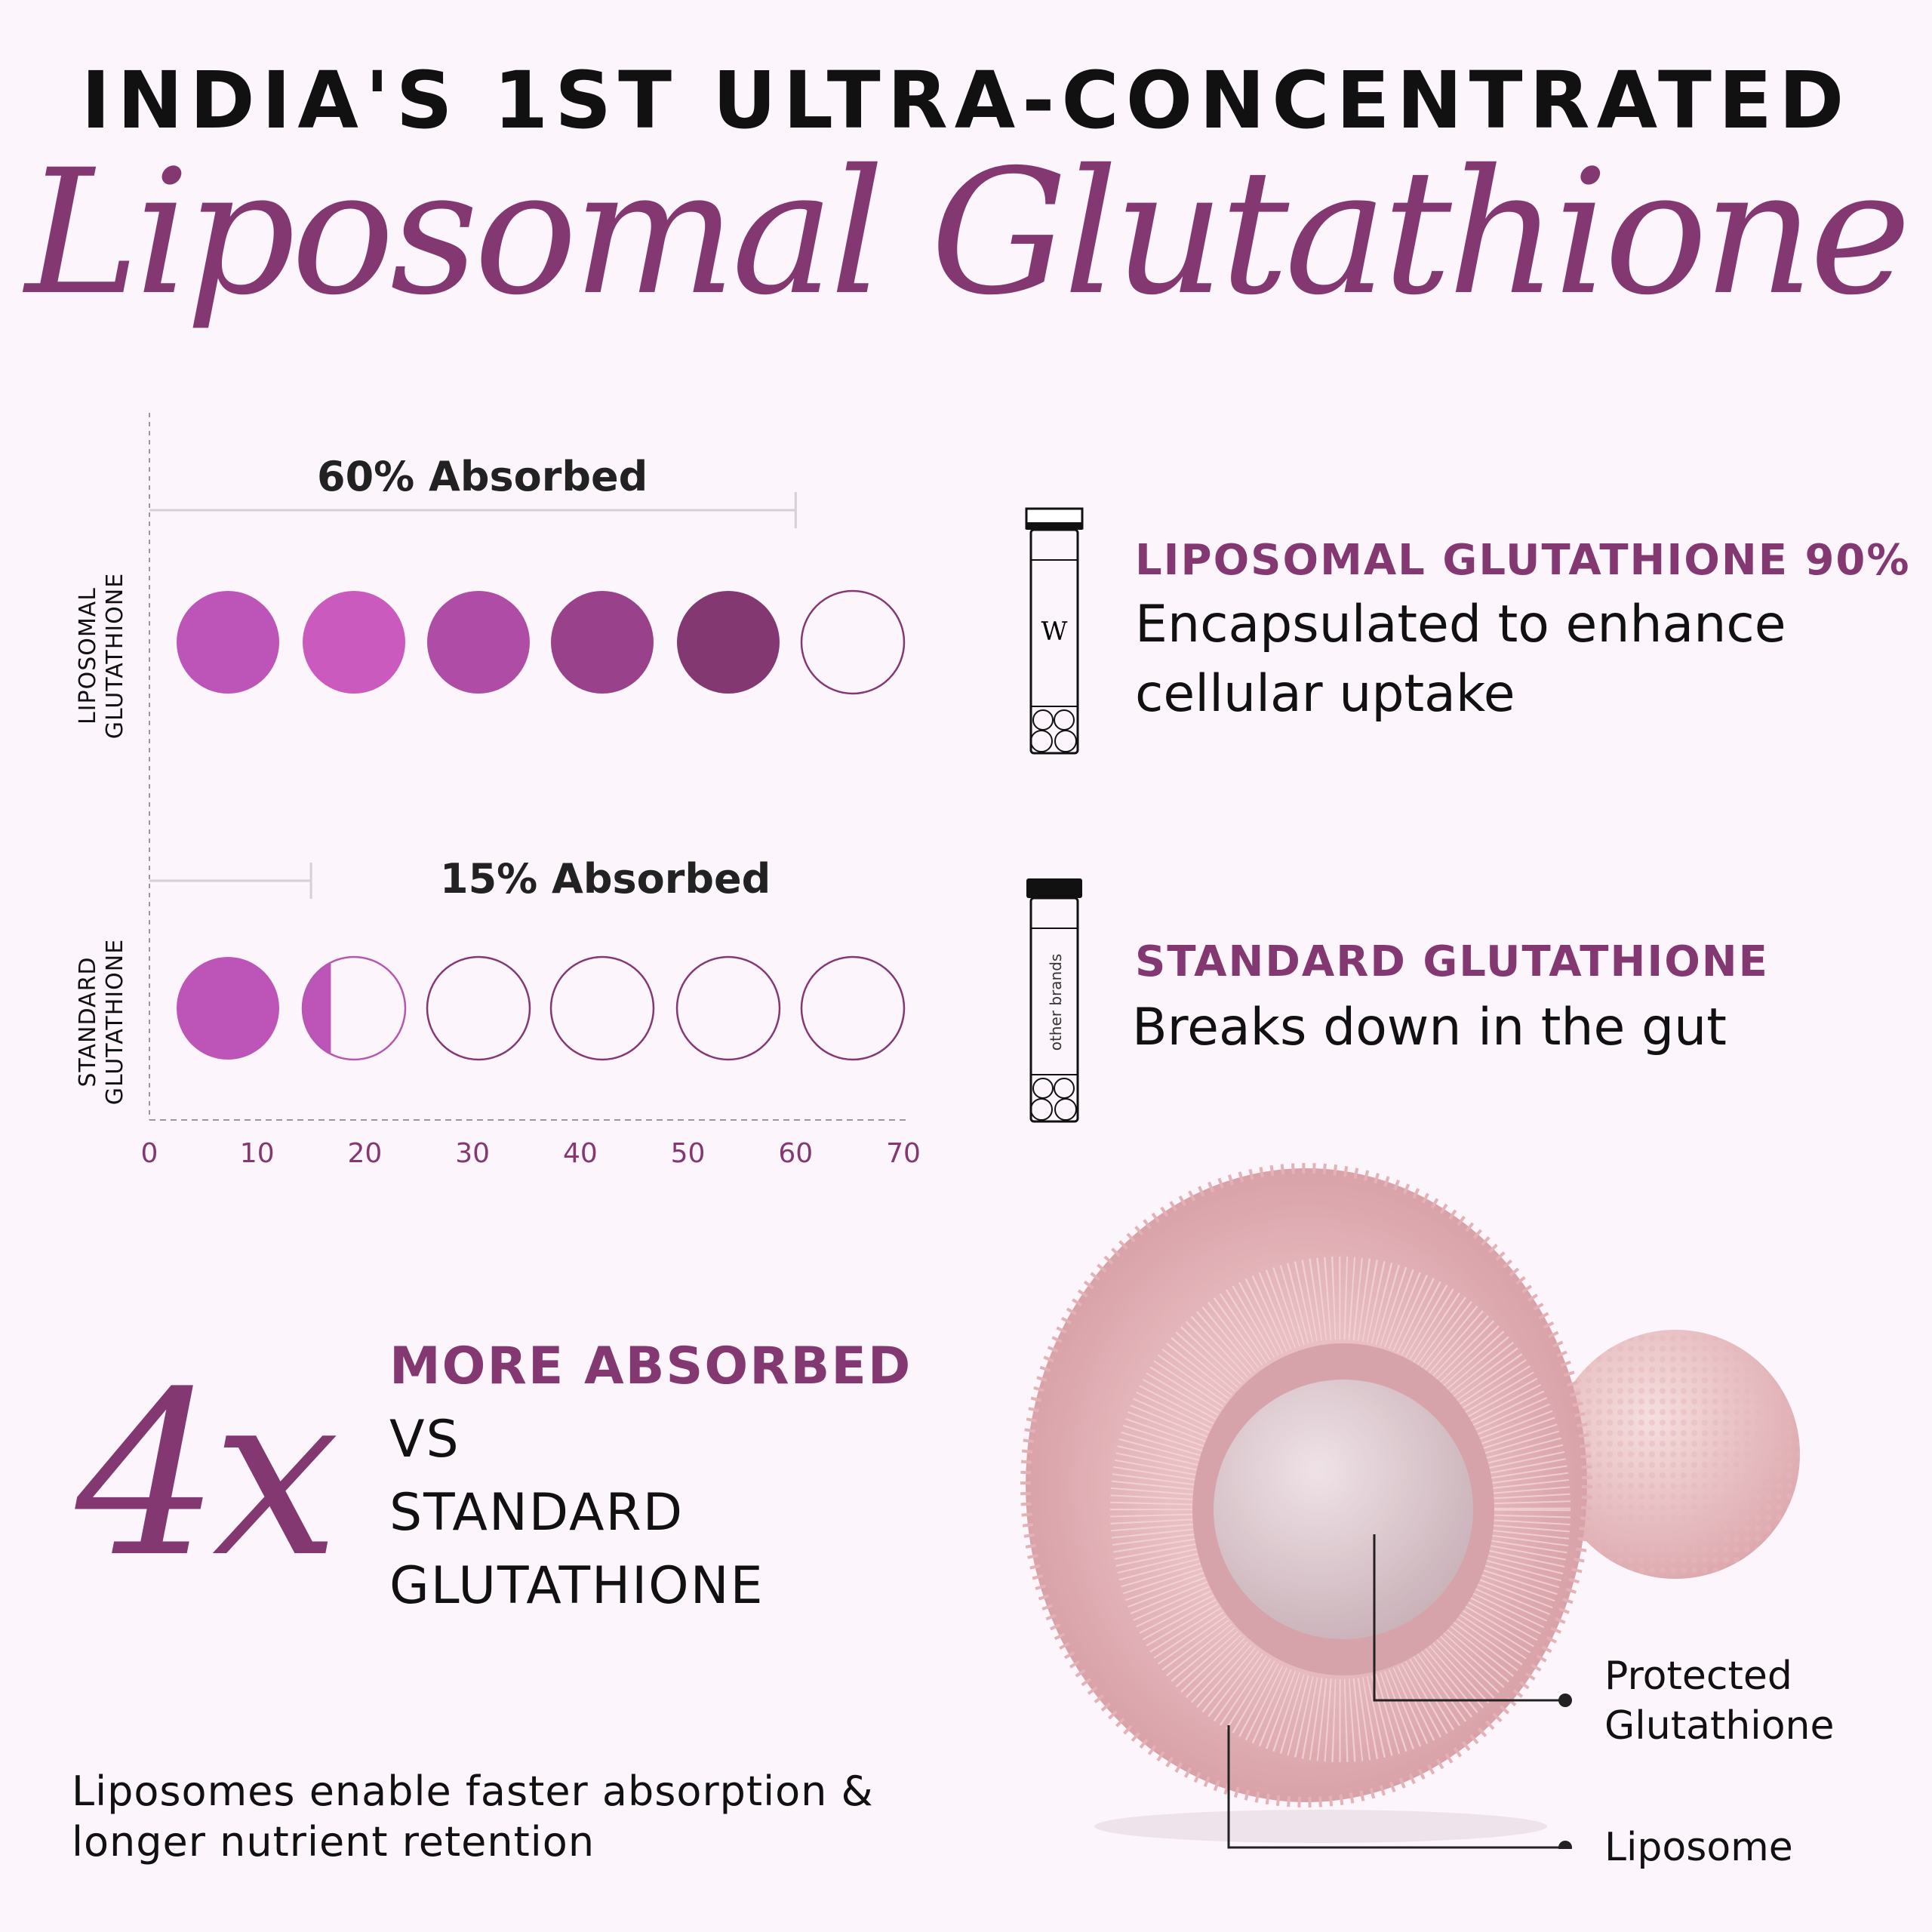  What do you see at coordinates (903, 1153) in the screenshot?
I see `x-tick-label: 70` at bounding box center [903, 1153].